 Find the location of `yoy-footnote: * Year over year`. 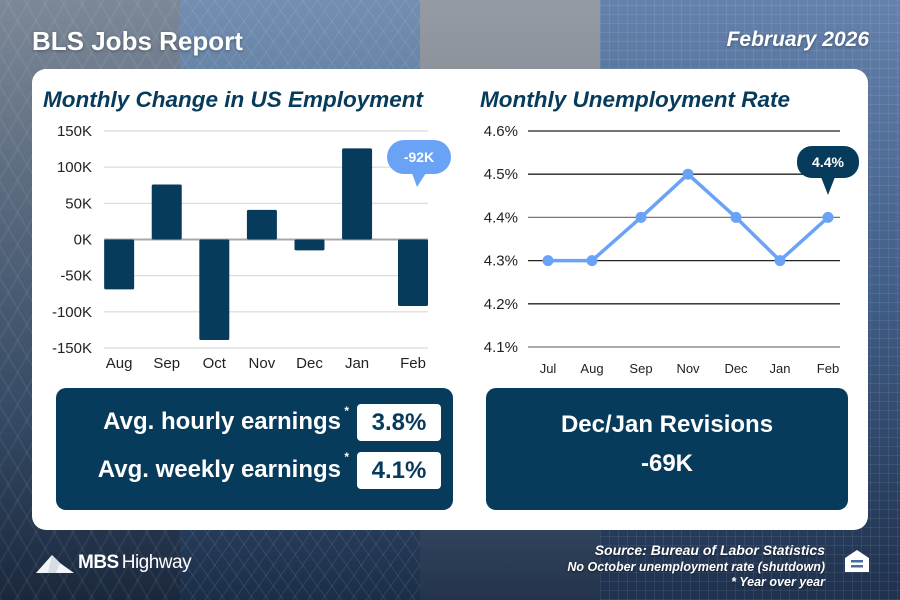

yoy-footnote: * Year over year is located at coordinates (778, 582).